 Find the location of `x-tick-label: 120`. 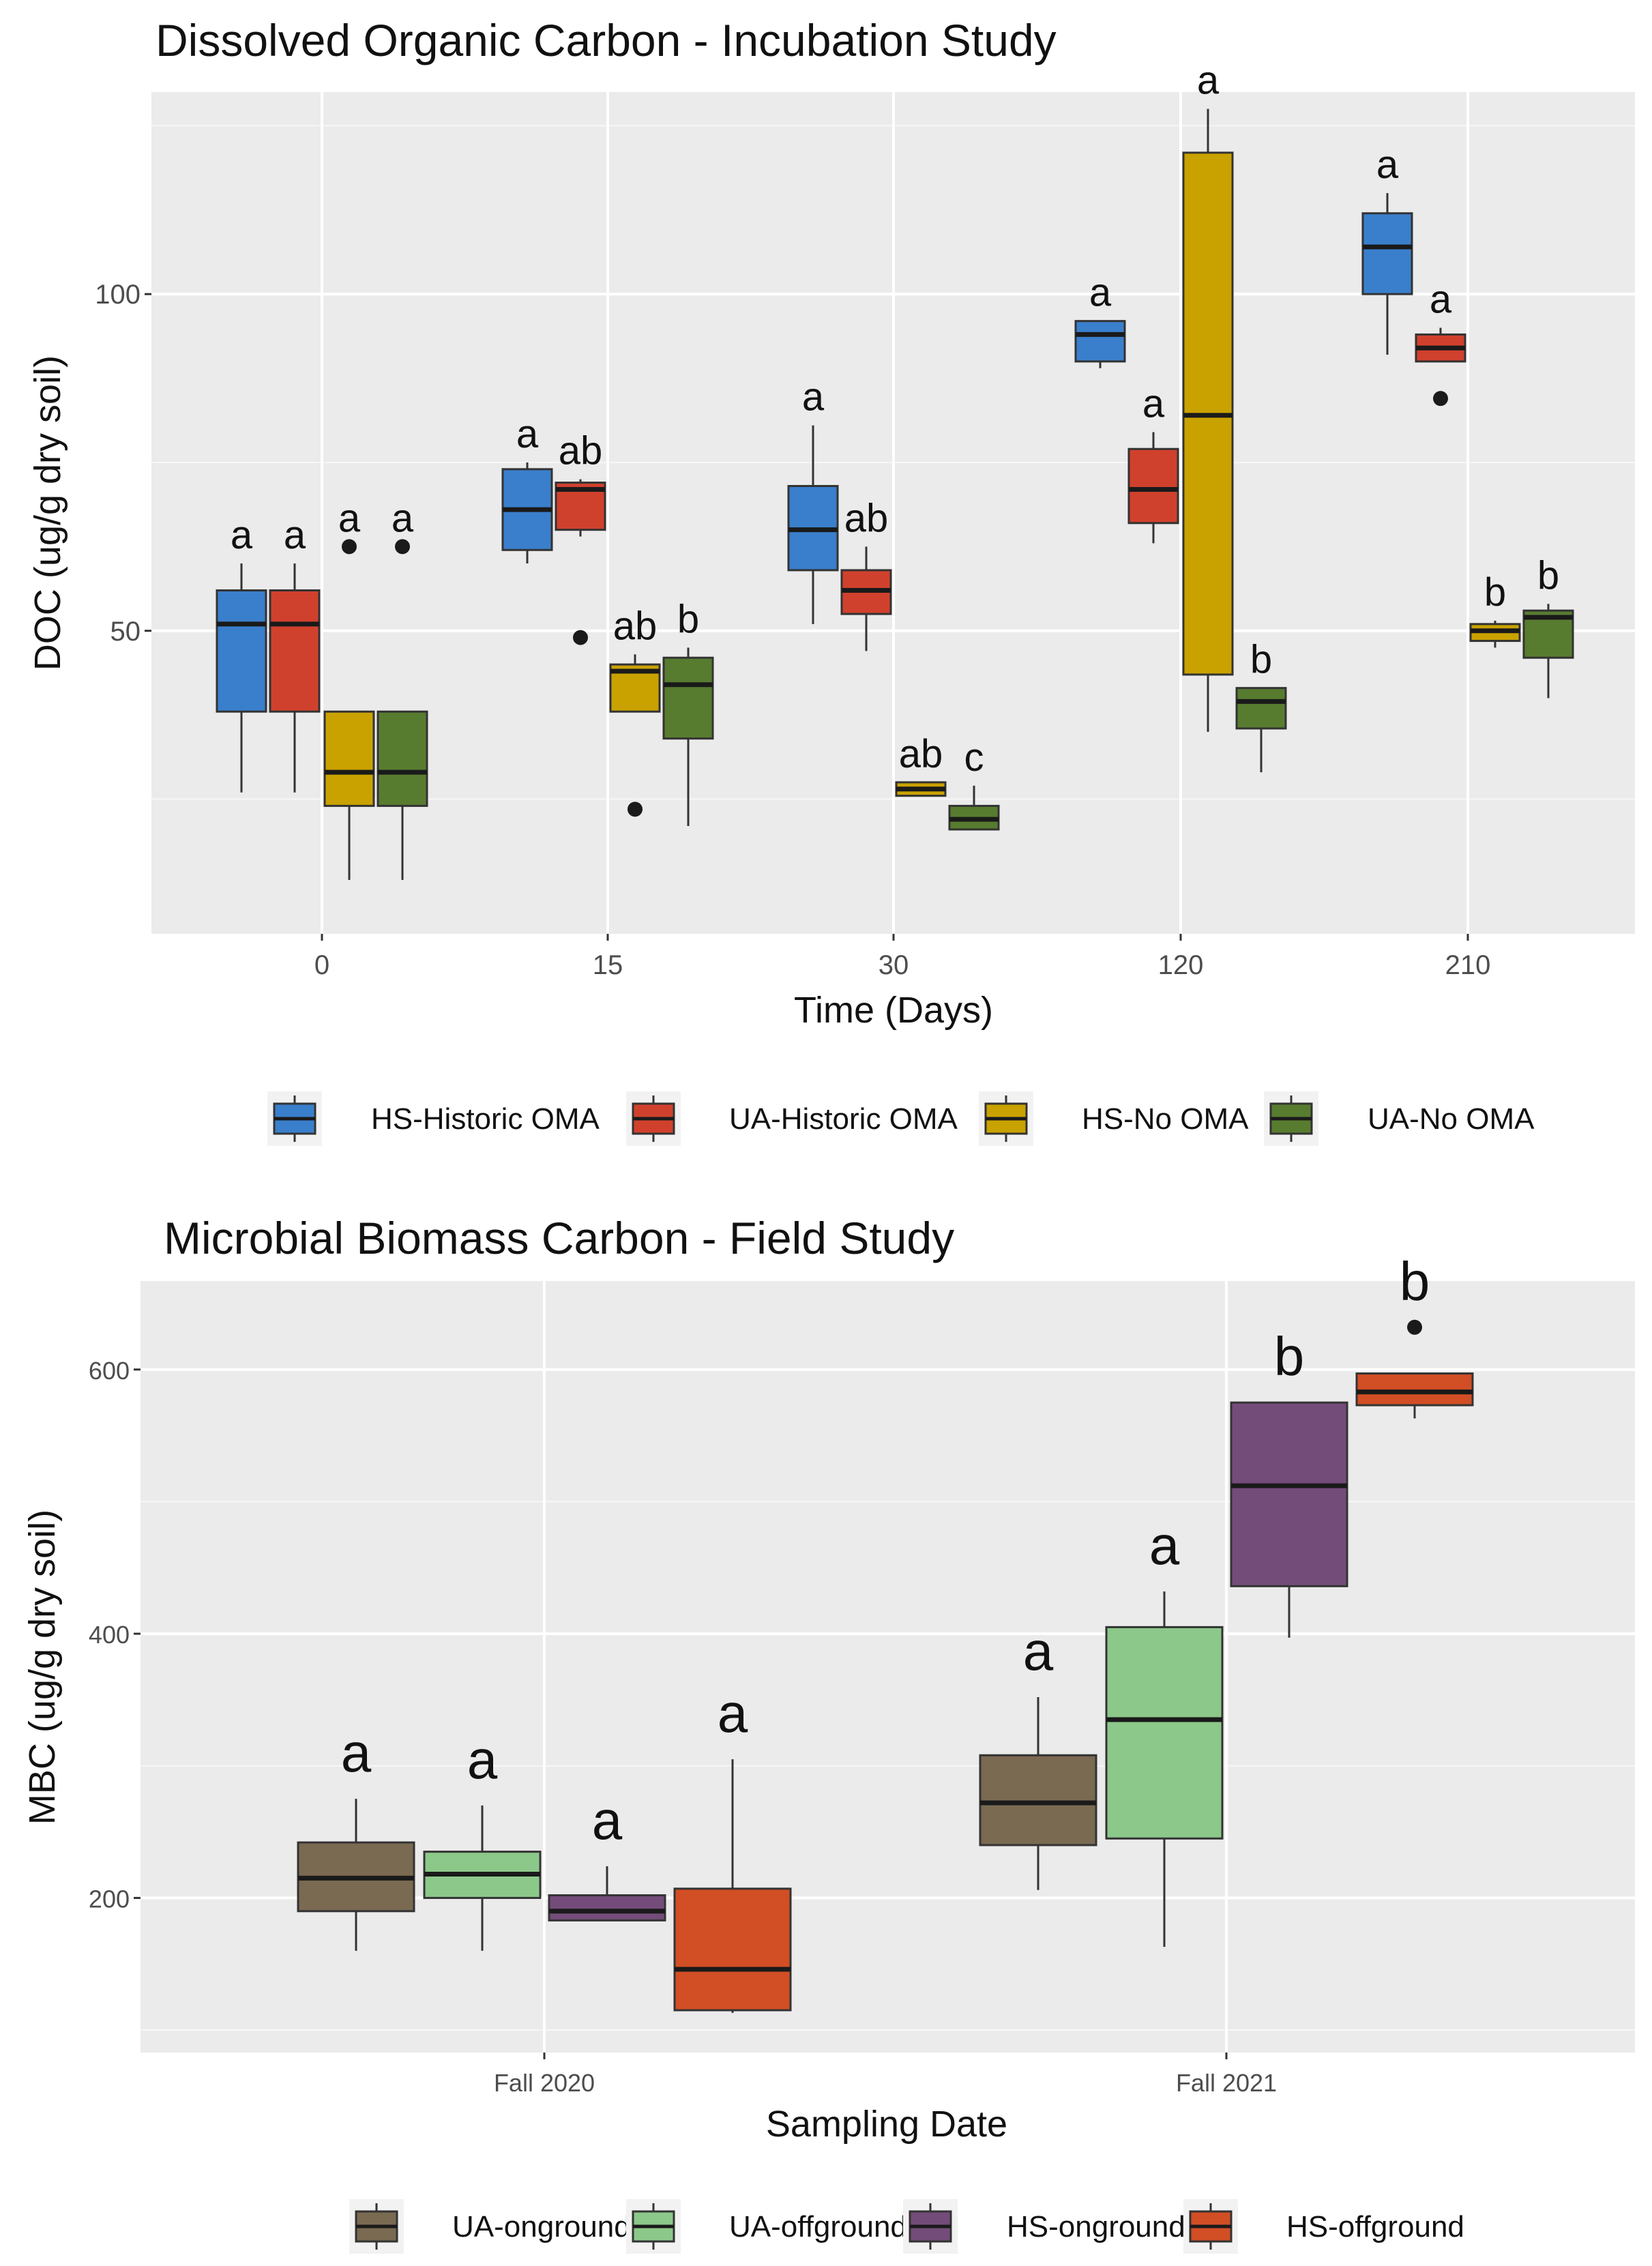

x-tick-label: 120 is located at coordinates (1181, 965).